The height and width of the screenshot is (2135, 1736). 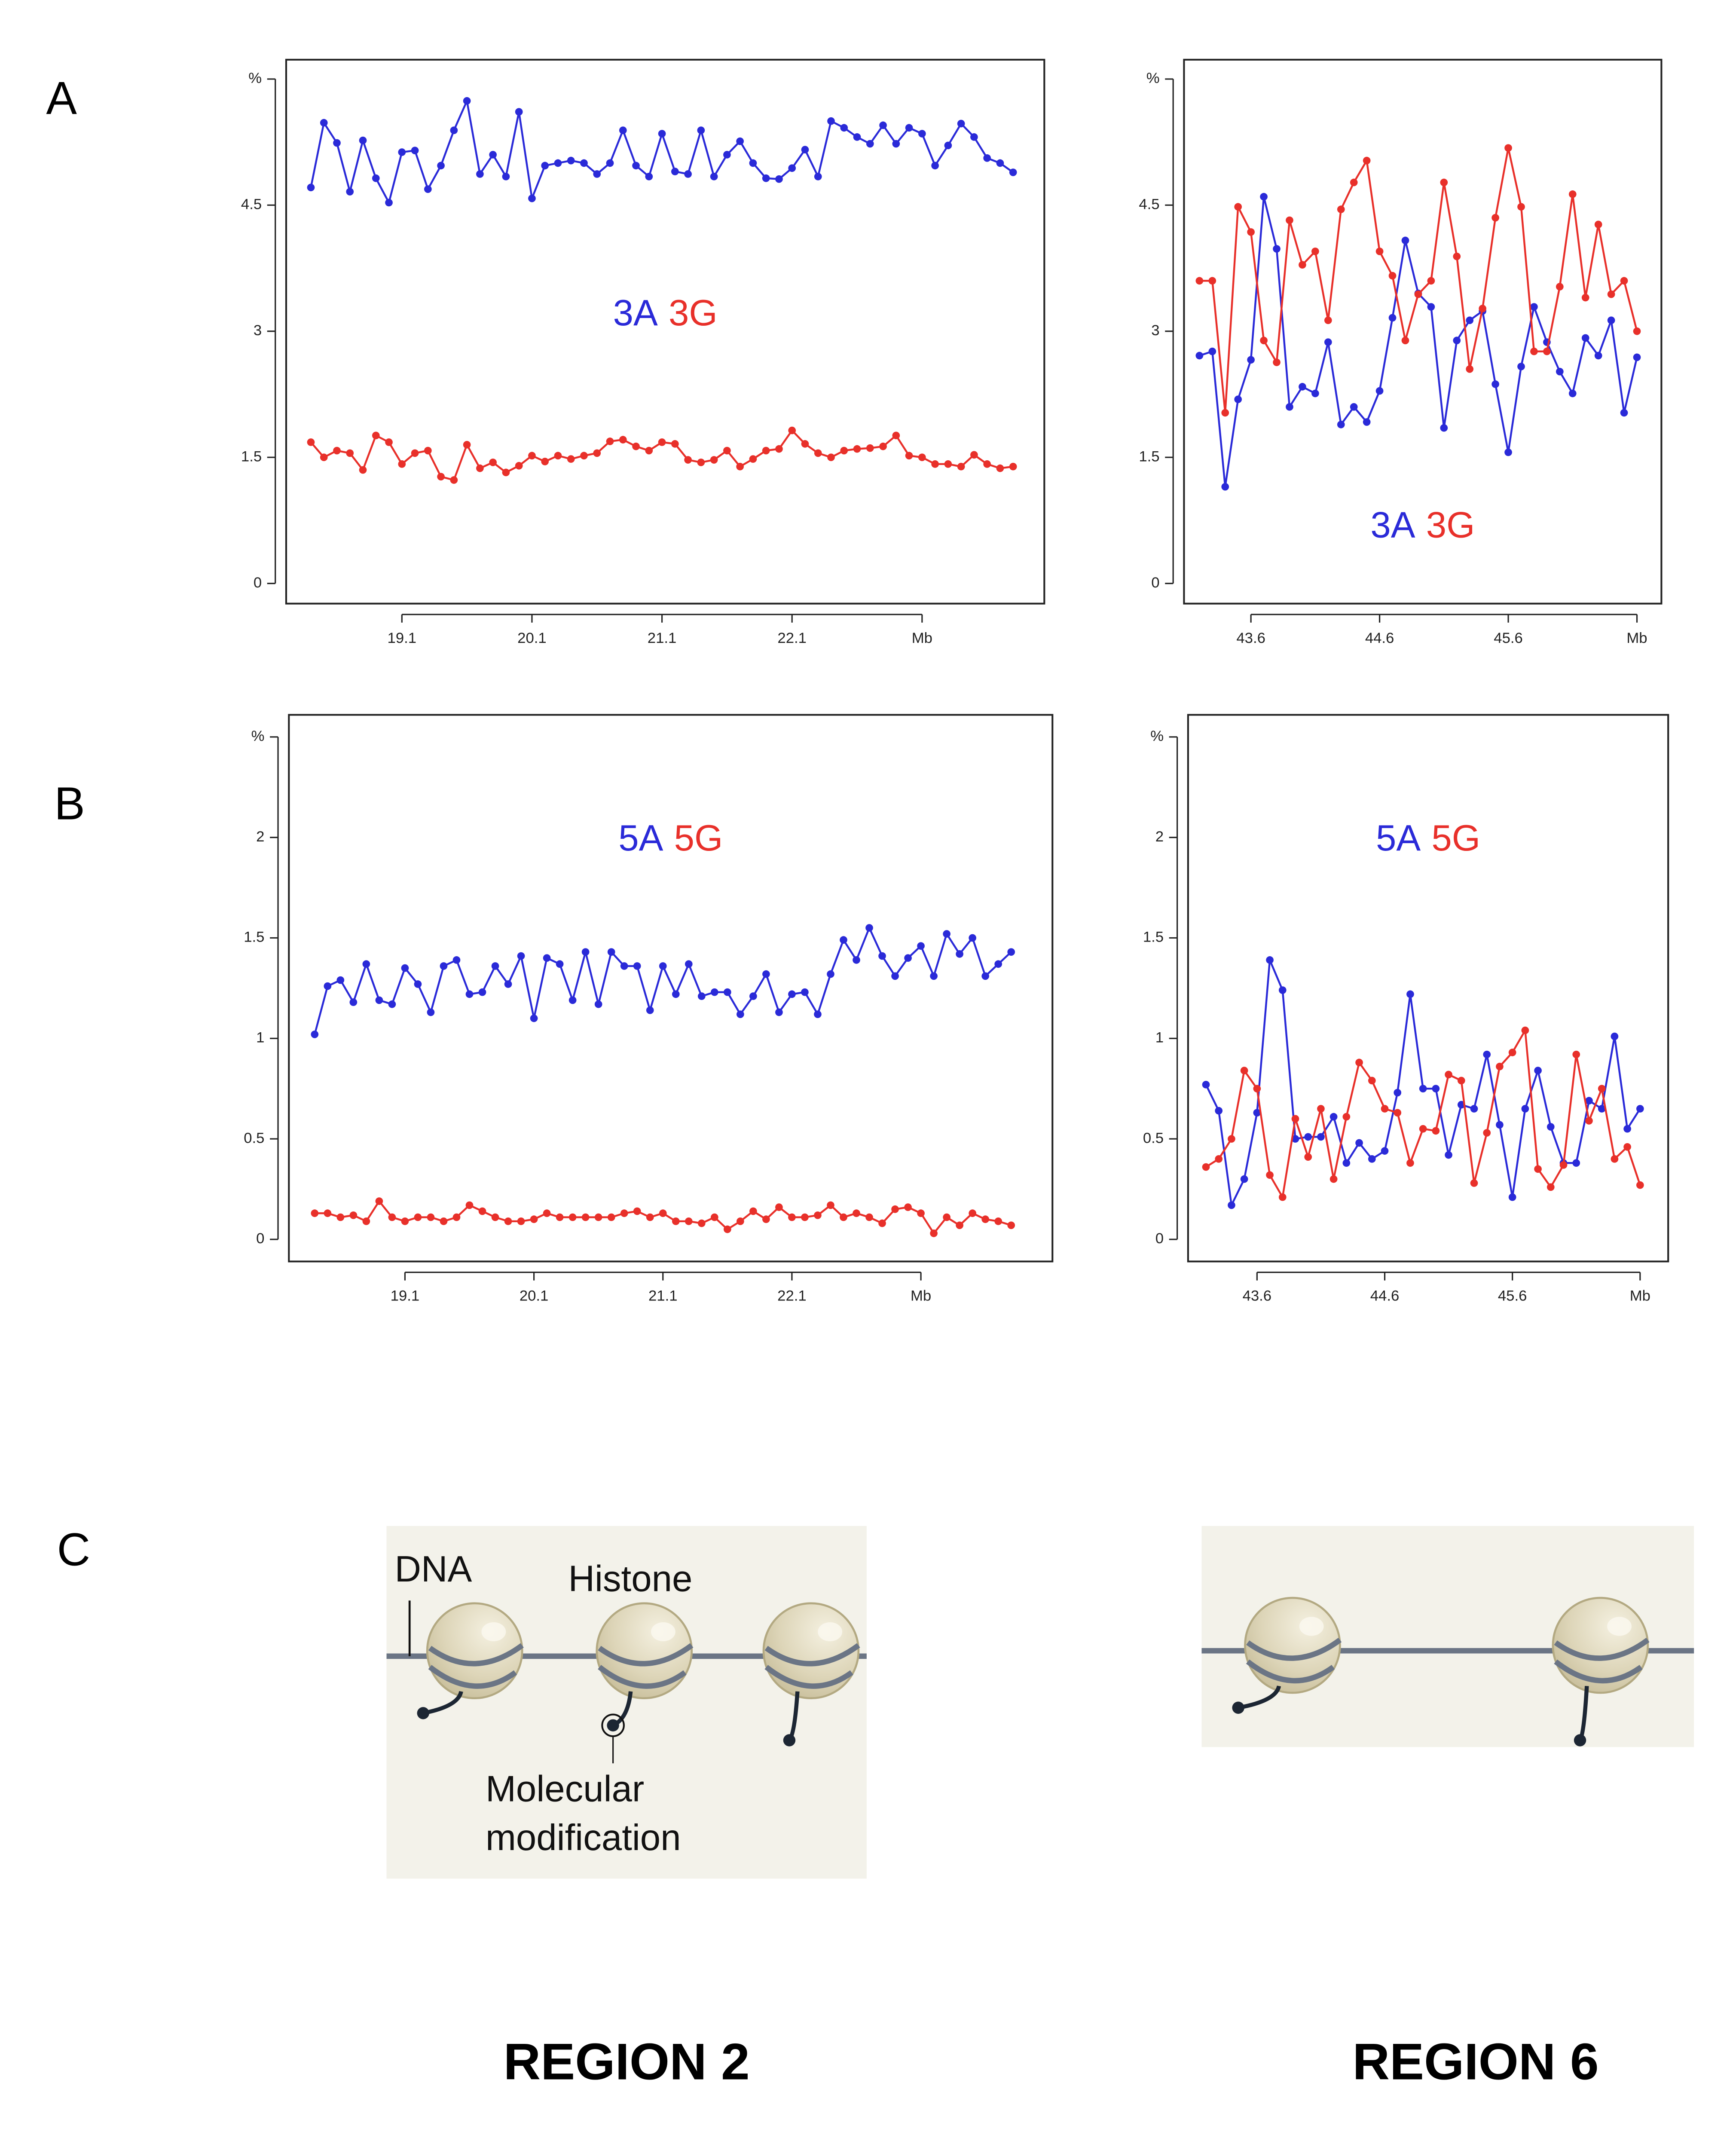 What do you see at coordinates (260, 1239) in the screenshot?
I see `y-tick-label: 0` at bounding box center [260, 1239].